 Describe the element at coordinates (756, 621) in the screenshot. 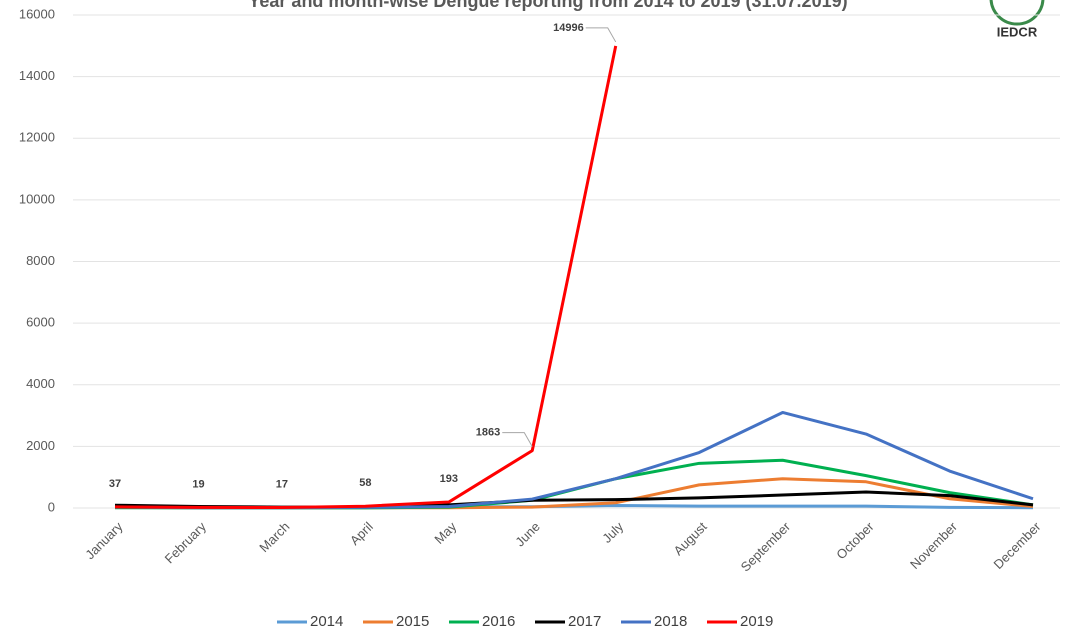

I see `legend-label: 2019` at that location.